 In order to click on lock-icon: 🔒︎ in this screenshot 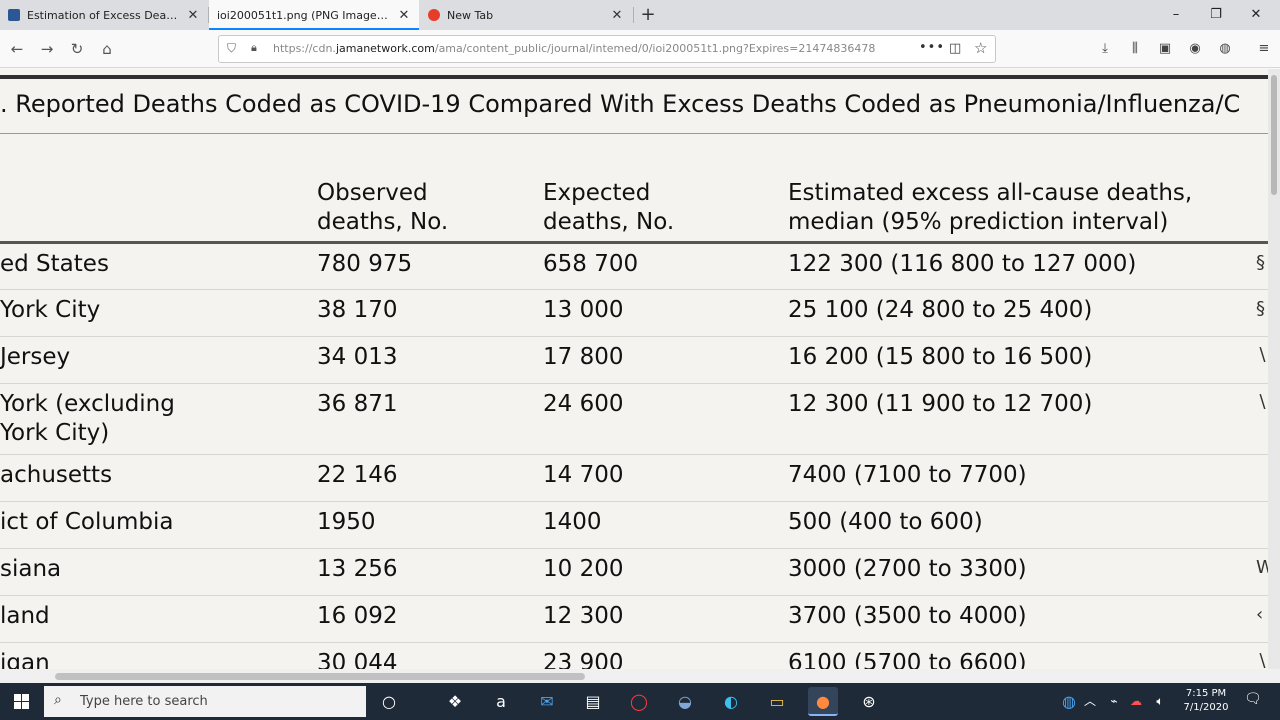, I will do `click(254, 47)`.